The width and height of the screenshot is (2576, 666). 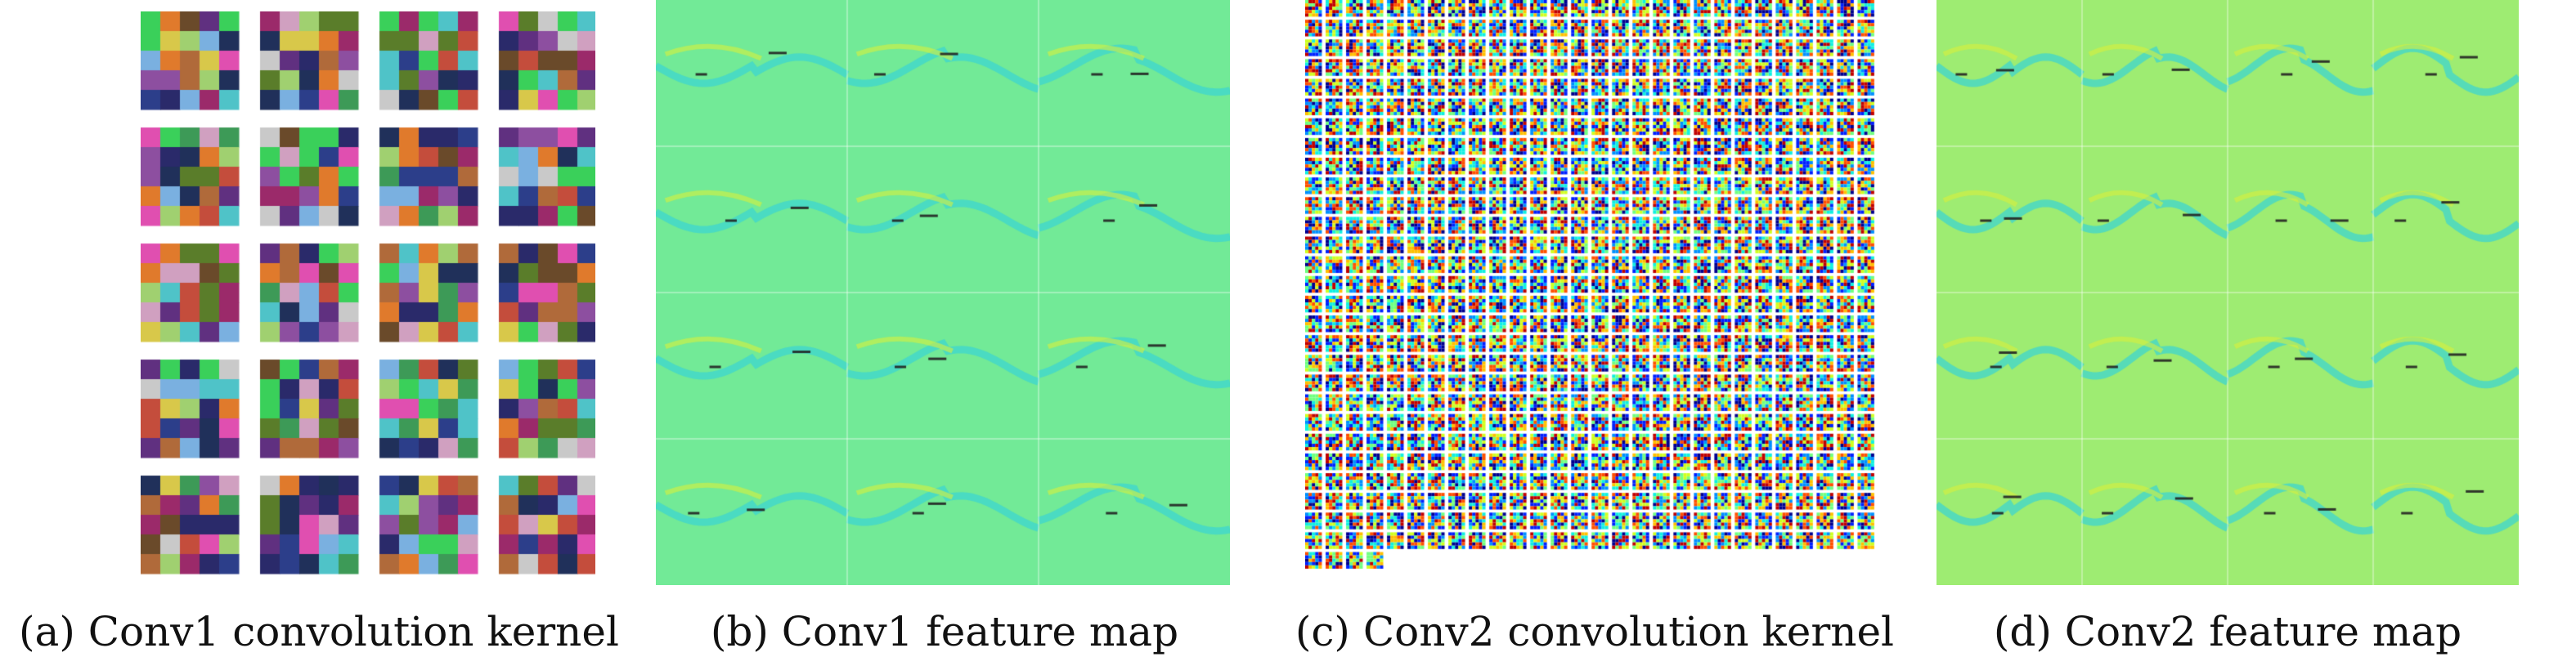 I want to click on caption-b: (b) Conv1 feature map, so click(x=944, y=631).